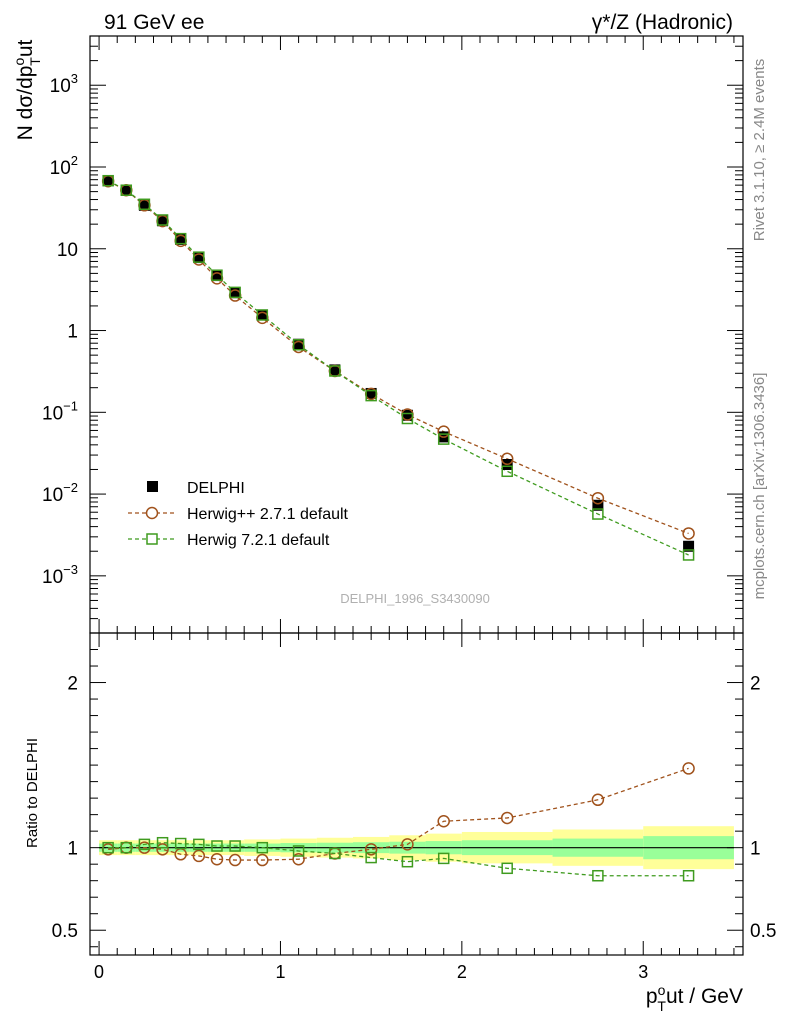 This screenshot has height=1024, width=786. What do you see at coordinates (70, 405) in the screenshot?
I see `main-y-tick-exp: −1` at bounding box center [70, 405].